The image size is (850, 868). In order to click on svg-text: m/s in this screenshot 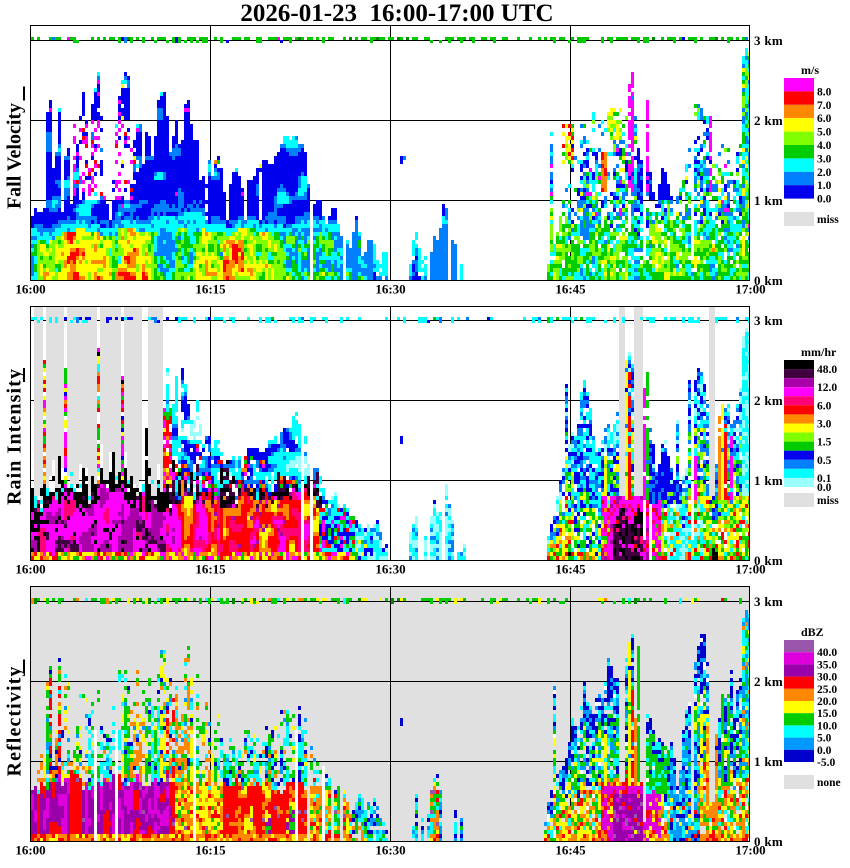, I will do `click(810, 70)`.